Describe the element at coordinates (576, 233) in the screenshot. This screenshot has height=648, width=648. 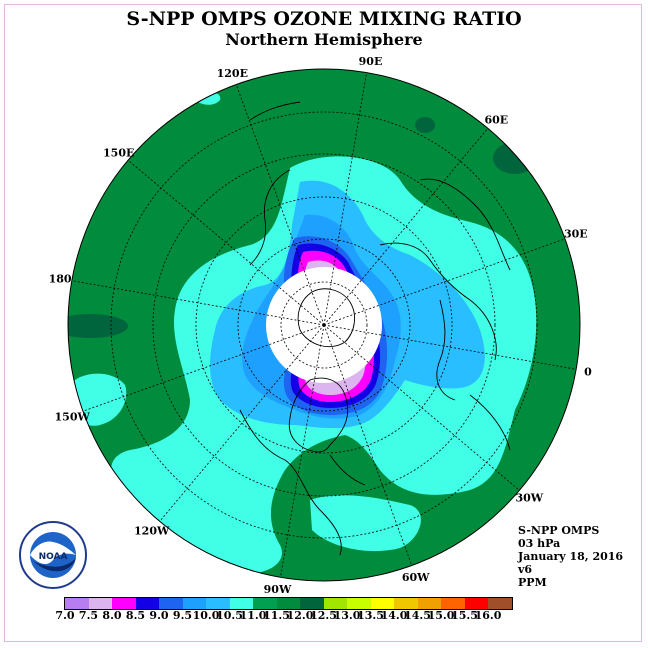
I see `longitude-label: 30E` at that location.